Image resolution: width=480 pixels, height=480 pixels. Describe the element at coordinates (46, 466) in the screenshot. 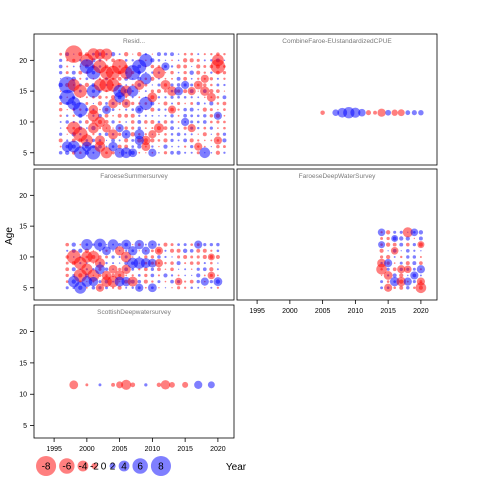

I see `legend-bubble` at that location.